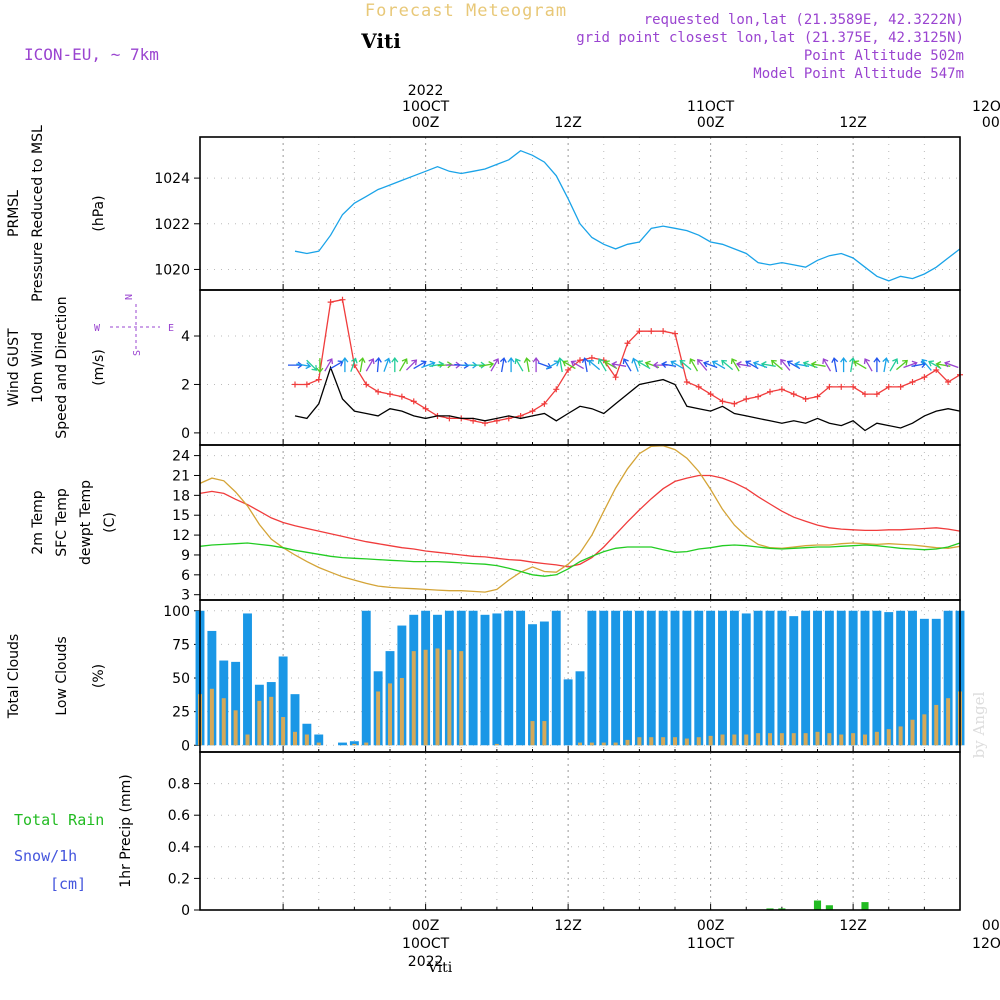 This screenshot has width=1000, height=1000. What do you see at coordinates (991, 926) in the screenshot?
I see `bottom-time-label: 00Z` at bounding box center [991, 926].